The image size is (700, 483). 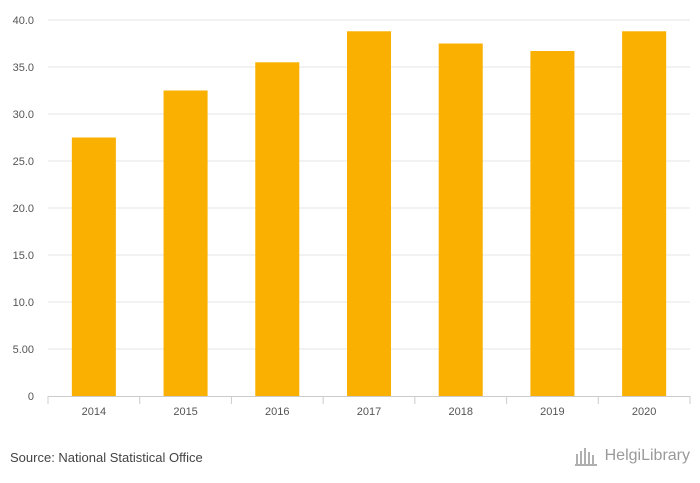 What do you see at coordinates (23, 162) in the screenshot?
I see `y-tick-label: 25.0` at bounding box center [23, 162].